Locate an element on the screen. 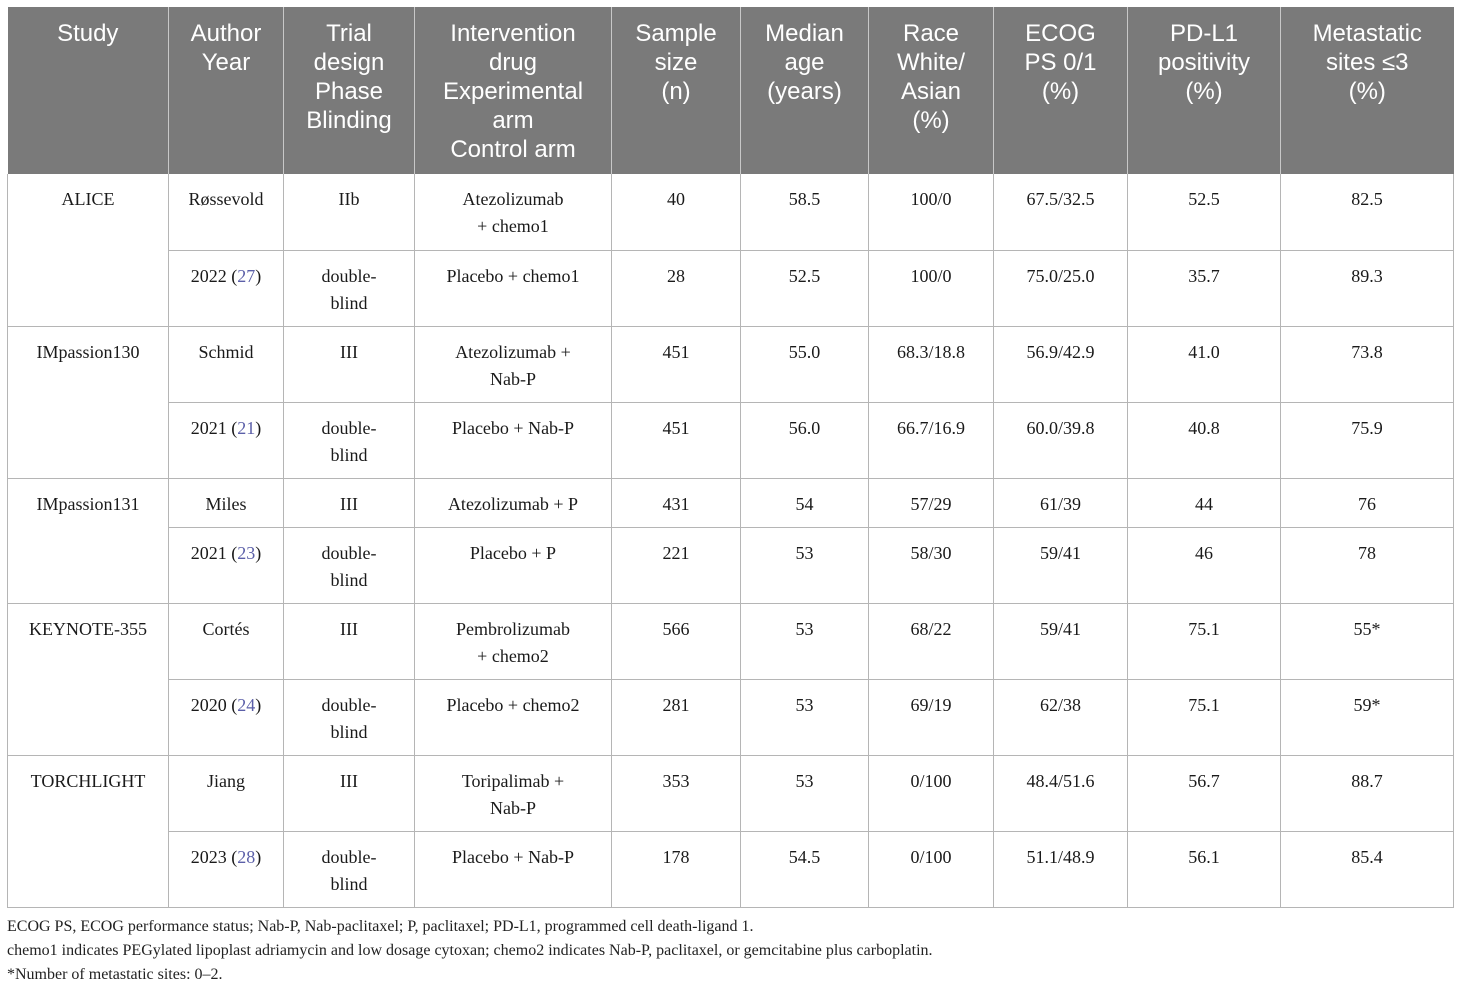  sample-size-cell: 566 is located at coordinates (676, 641).